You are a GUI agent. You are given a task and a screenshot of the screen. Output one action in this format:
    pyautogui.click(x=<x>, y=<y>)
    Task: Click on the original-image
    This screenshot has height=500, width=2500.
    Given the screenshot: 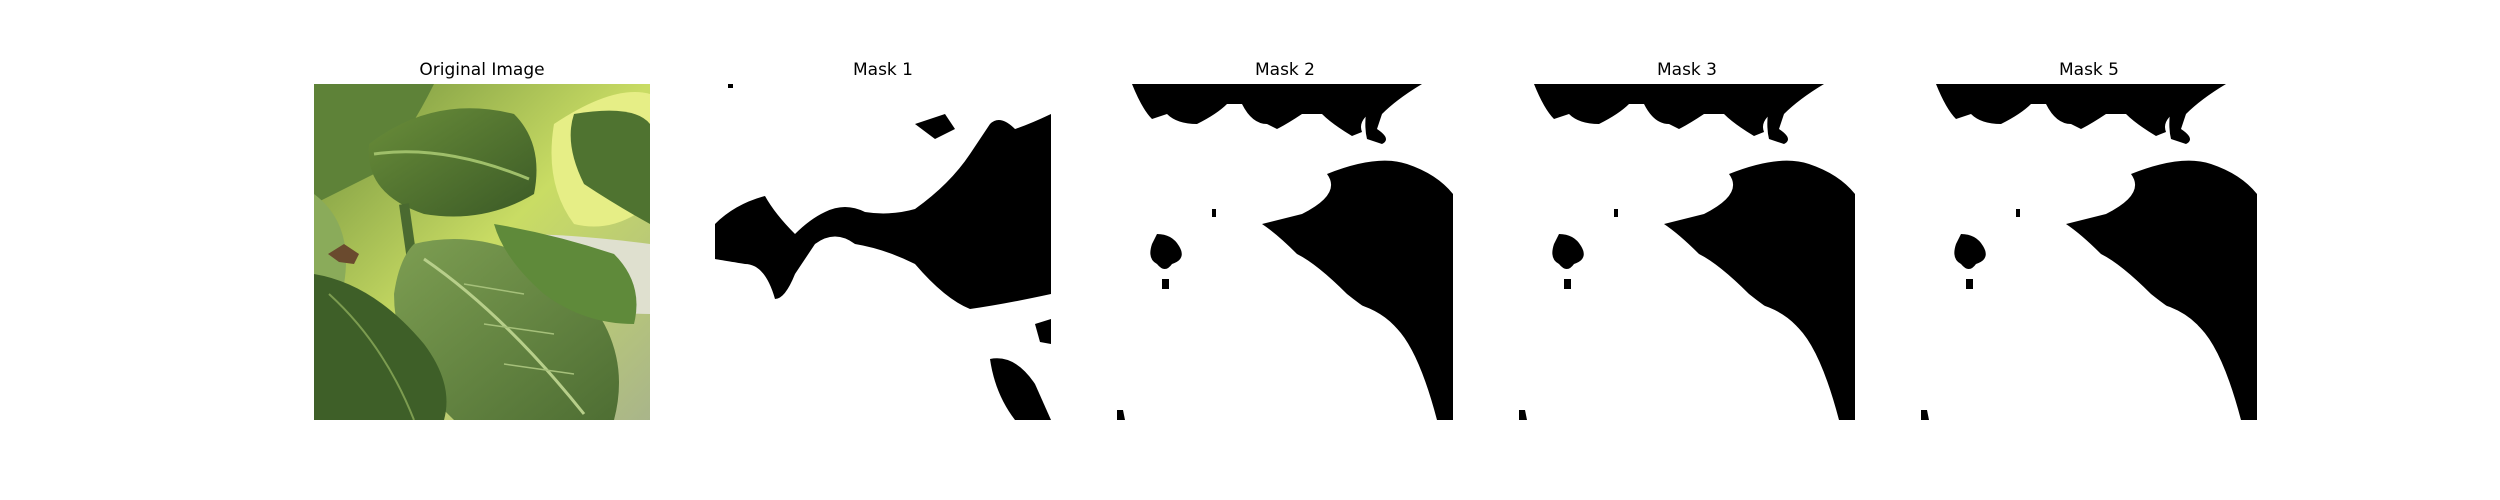 What is the action you would take?
    pyautogui.click(x=482, y=252)
    